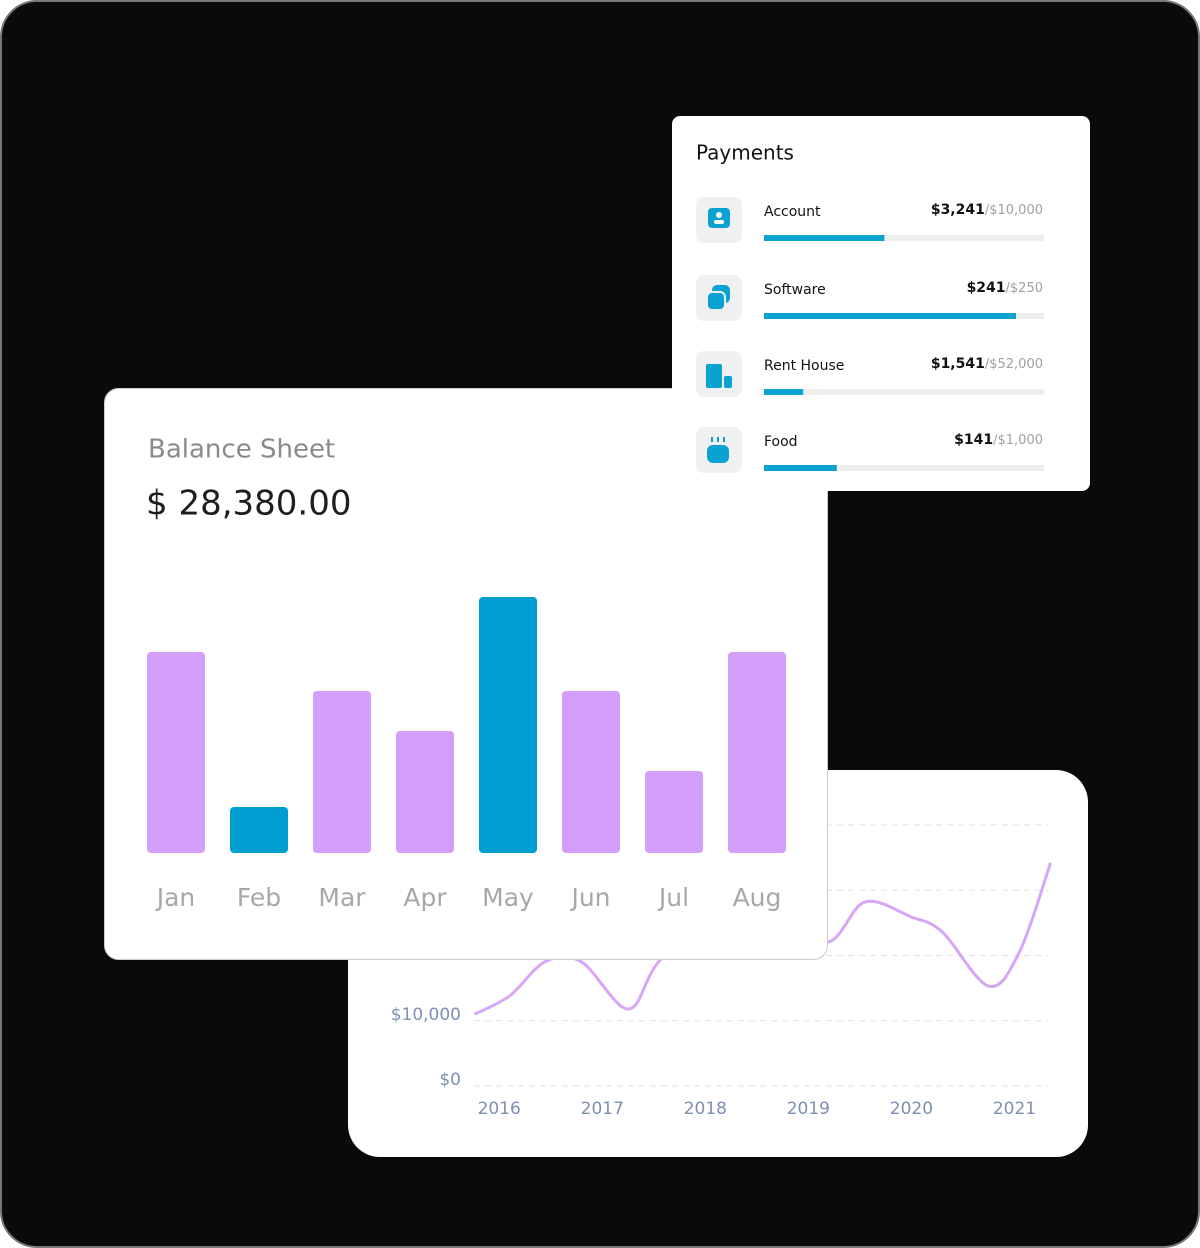  I want to click on x-tick-label: Jan, so click(175, 897).